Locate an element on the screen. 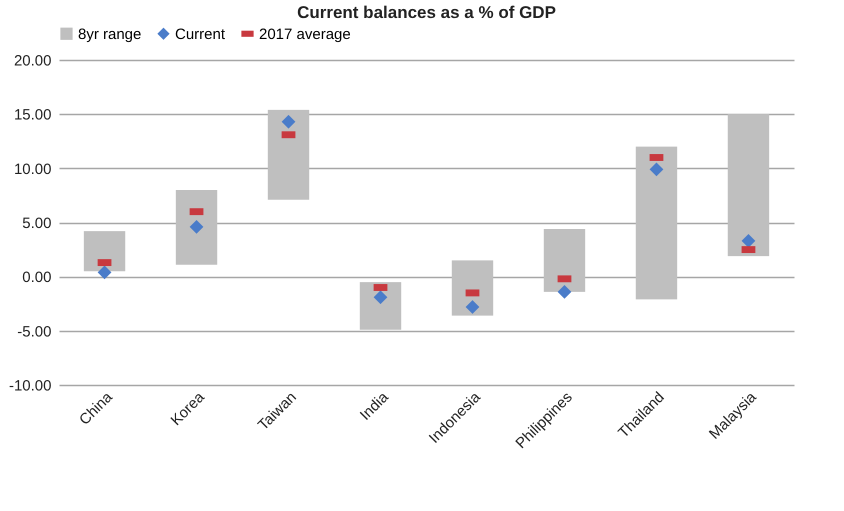 The height and width of the screenshot is (511, 844). legend-label: 8yr range is located at coordinates (110, 34).